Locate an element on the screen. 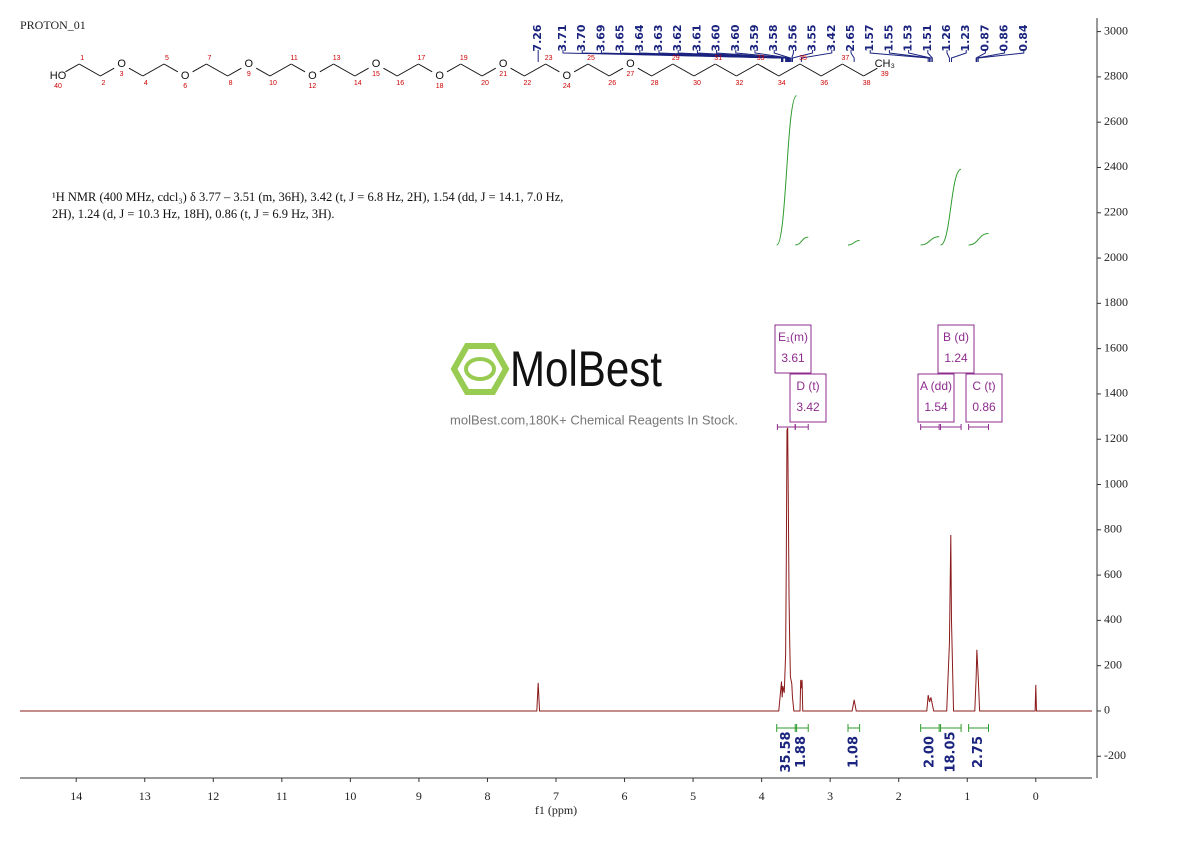 This screenshot has height=841, width=1190. multiplet-name: E₁(m) is located at coordinates (793, 337).